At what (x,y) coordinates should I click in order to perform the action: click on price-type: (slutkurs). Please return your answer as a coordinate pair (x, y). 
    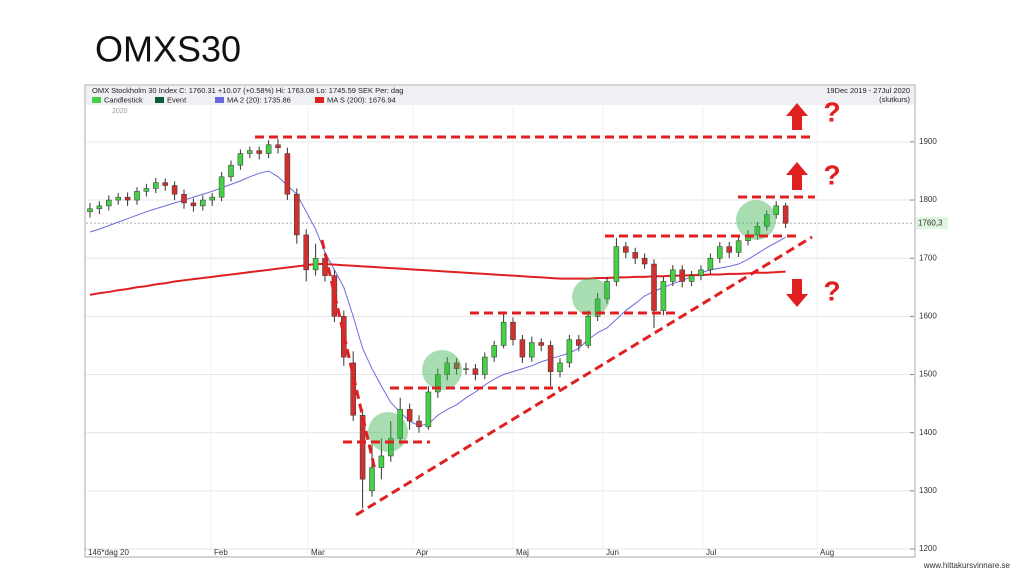
    Looking at the image, I should click on (894, 99).